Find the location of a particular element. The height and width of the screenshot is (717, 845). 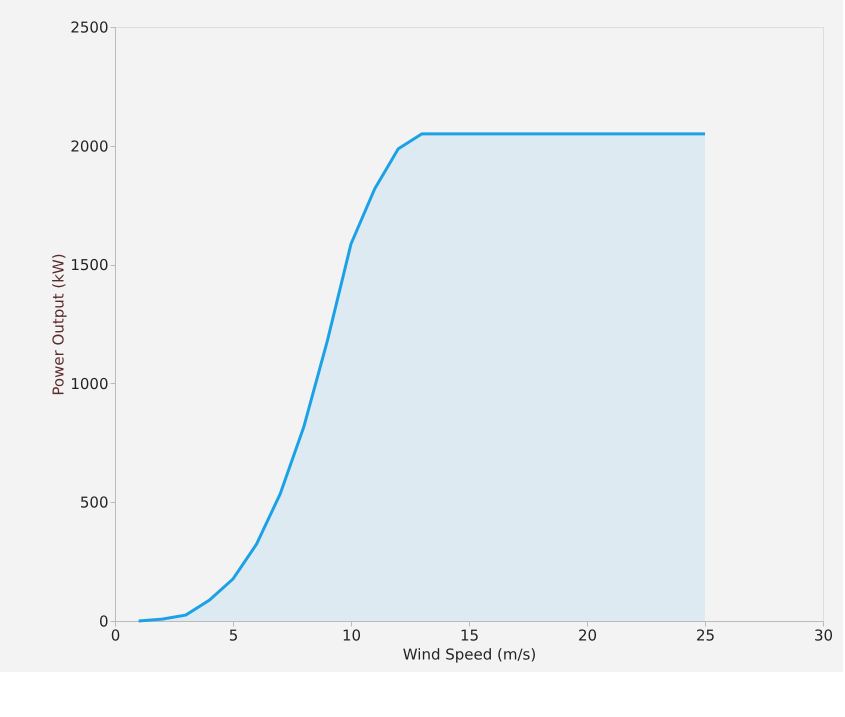

y-axis-title: Power Output (kW) is located at coordinates (58, 324).